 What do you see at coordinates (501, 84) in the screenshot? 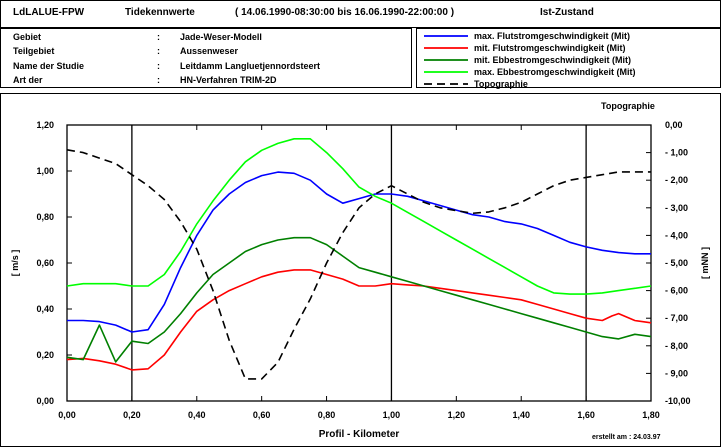
I see `legend-entry: Topographie` at bounding box center [501, 84].